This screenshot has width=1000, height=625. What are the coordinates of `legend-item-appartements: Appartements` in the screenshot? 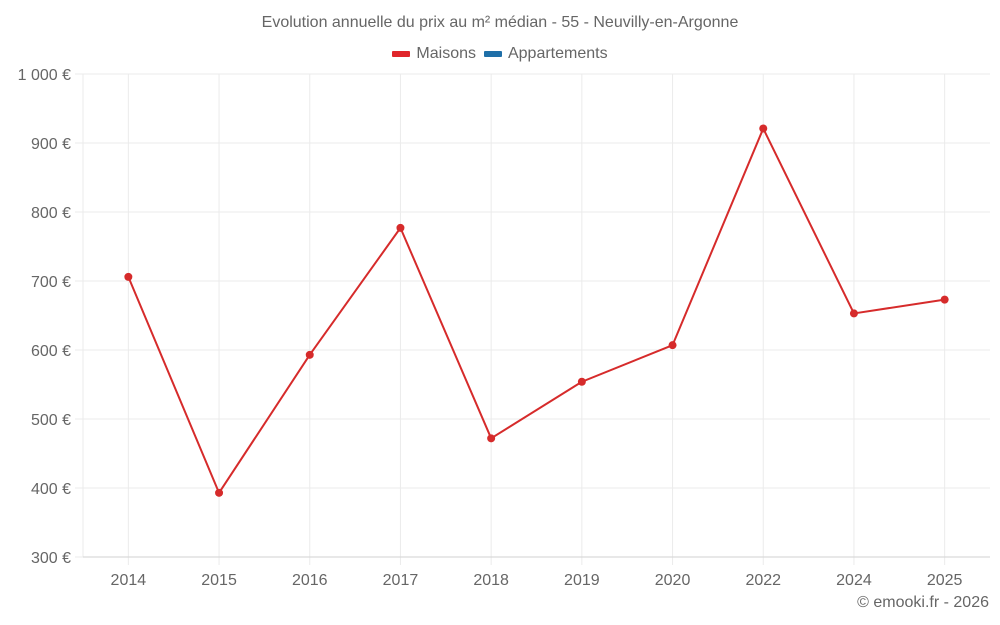 It's located at (545, 54).